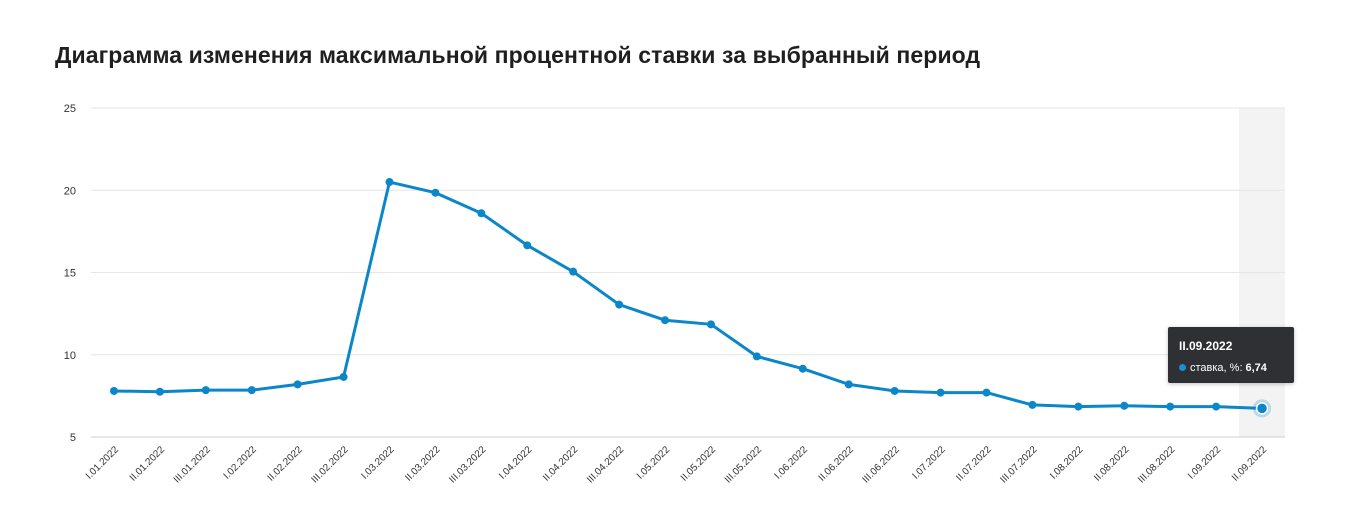 The width and height of the screenshot is (1349, 518). Describe the element at coordinates (330, 465) in the screenshot. I see `x-tick-label: III.02.2022` at that location.